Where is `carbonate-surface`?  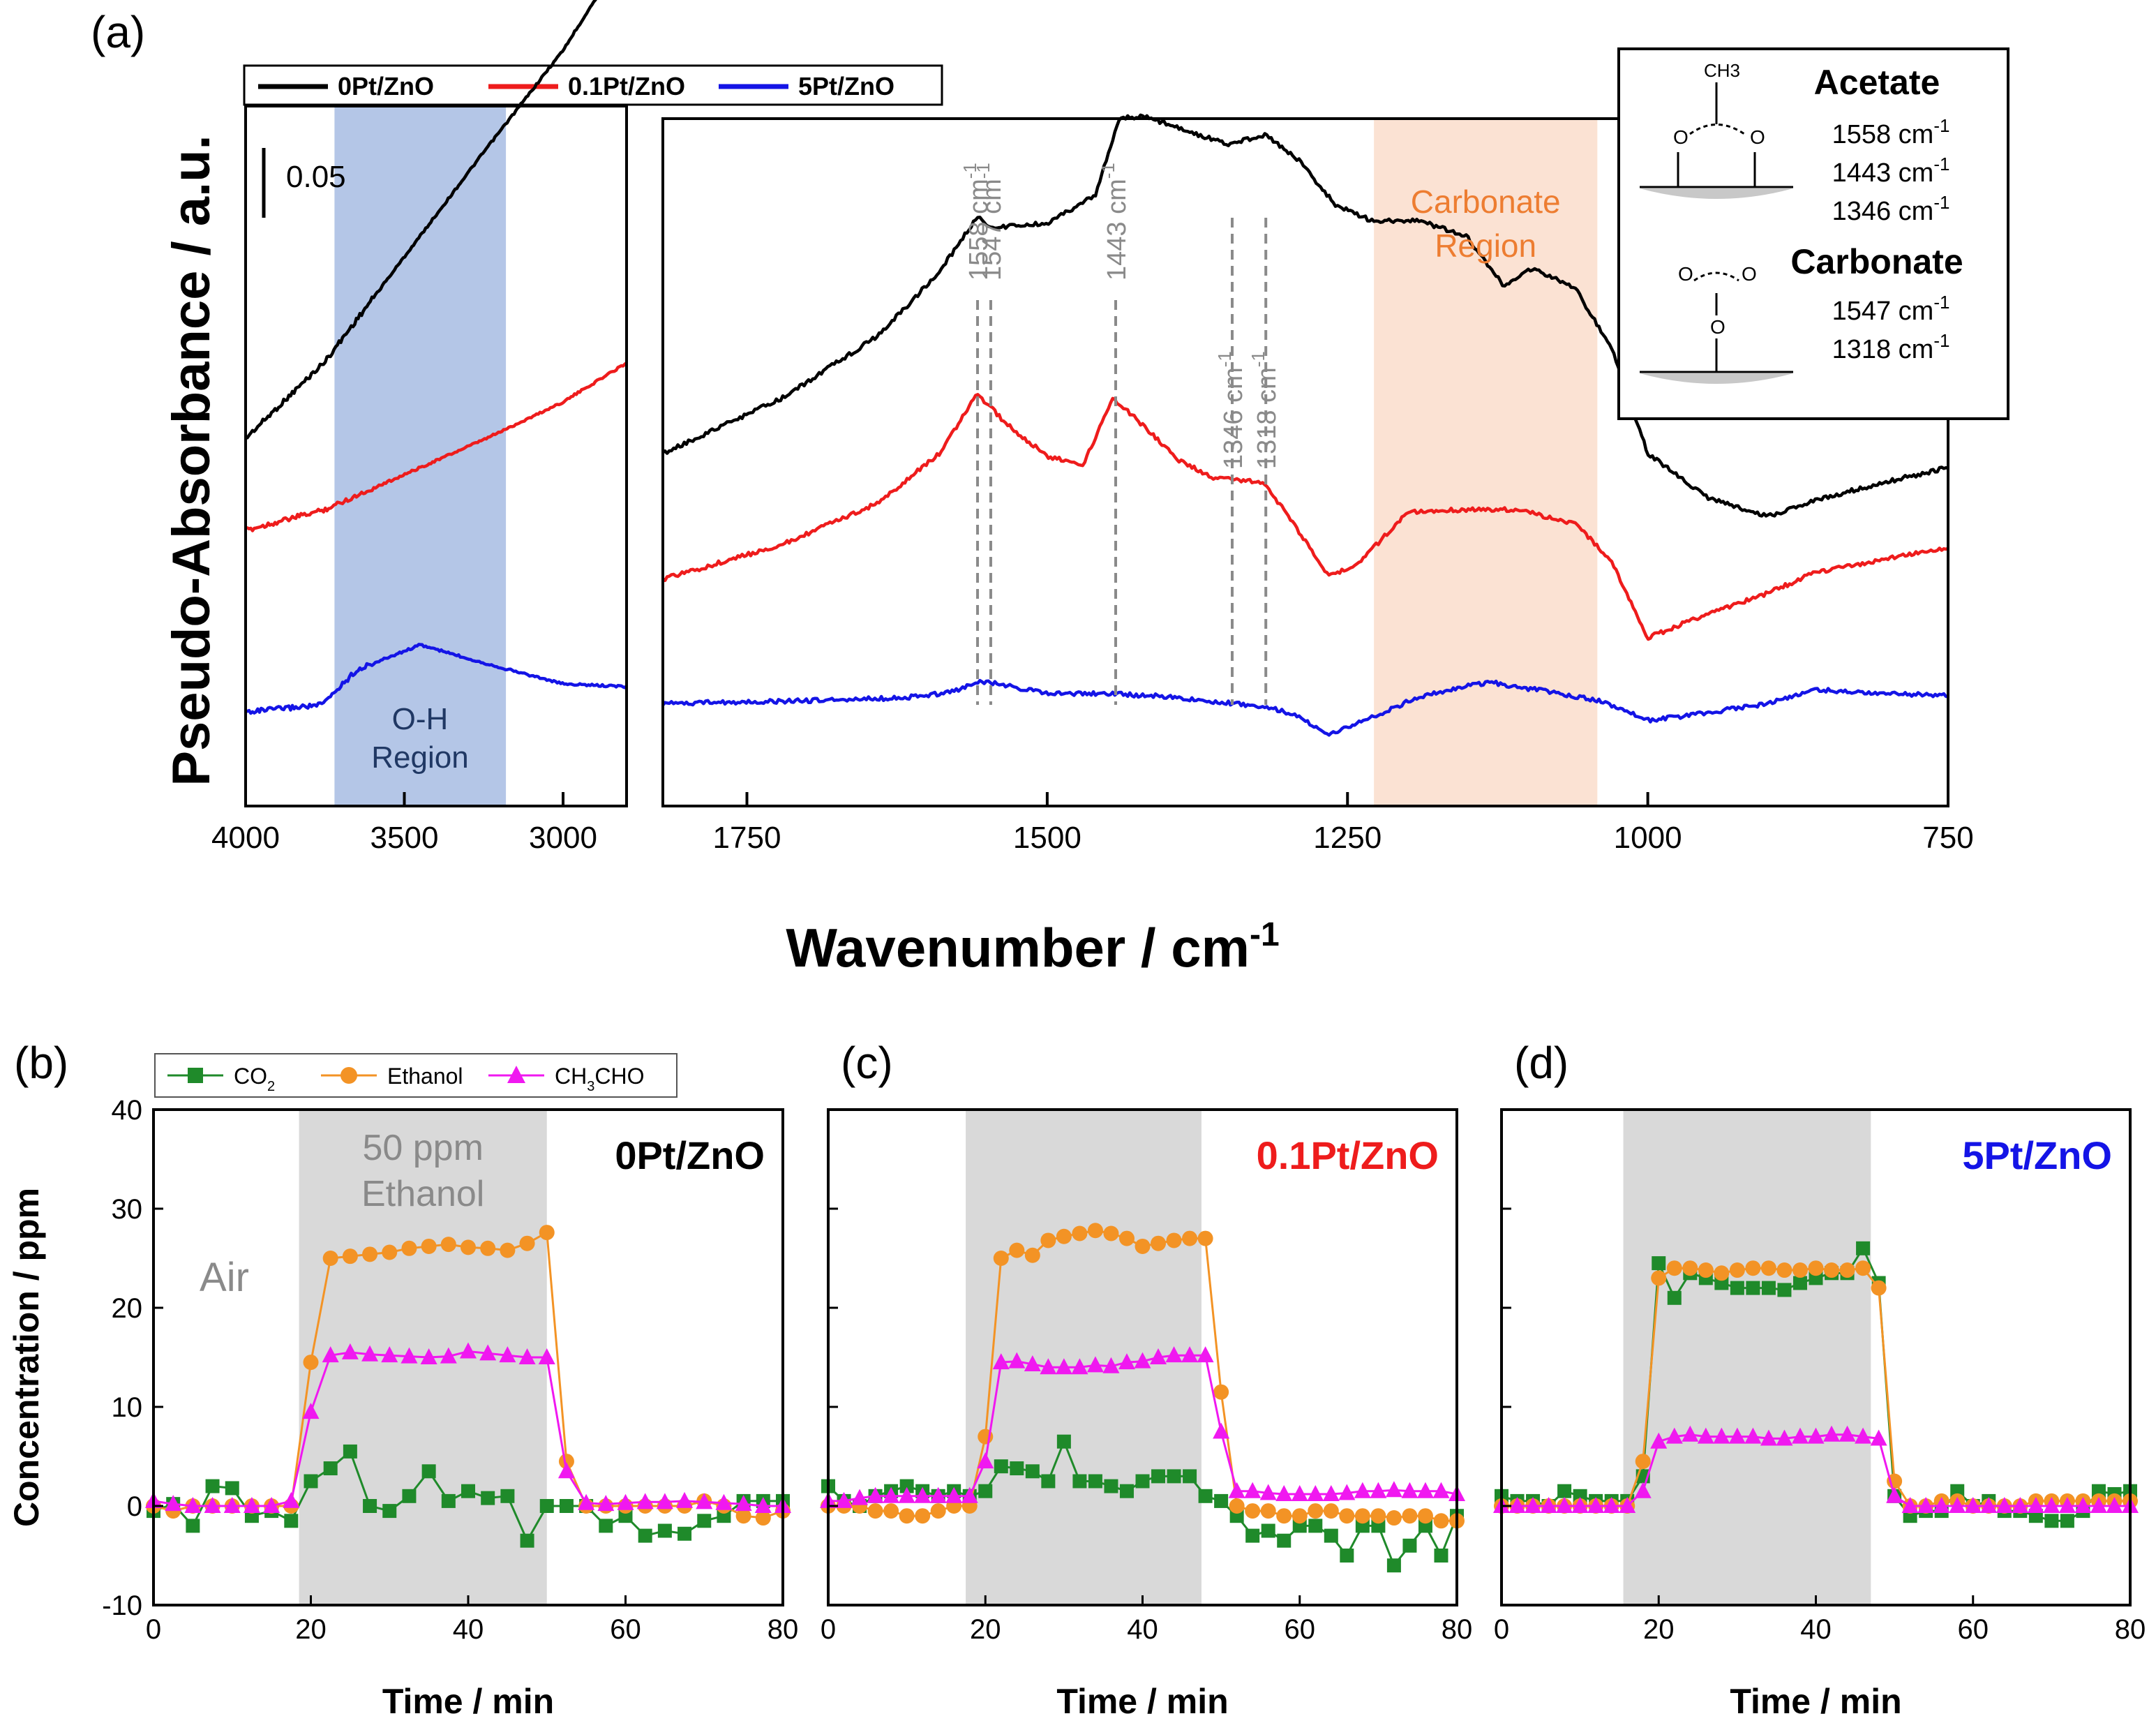 carbonate-surface is located at coordinates (1716, 378).